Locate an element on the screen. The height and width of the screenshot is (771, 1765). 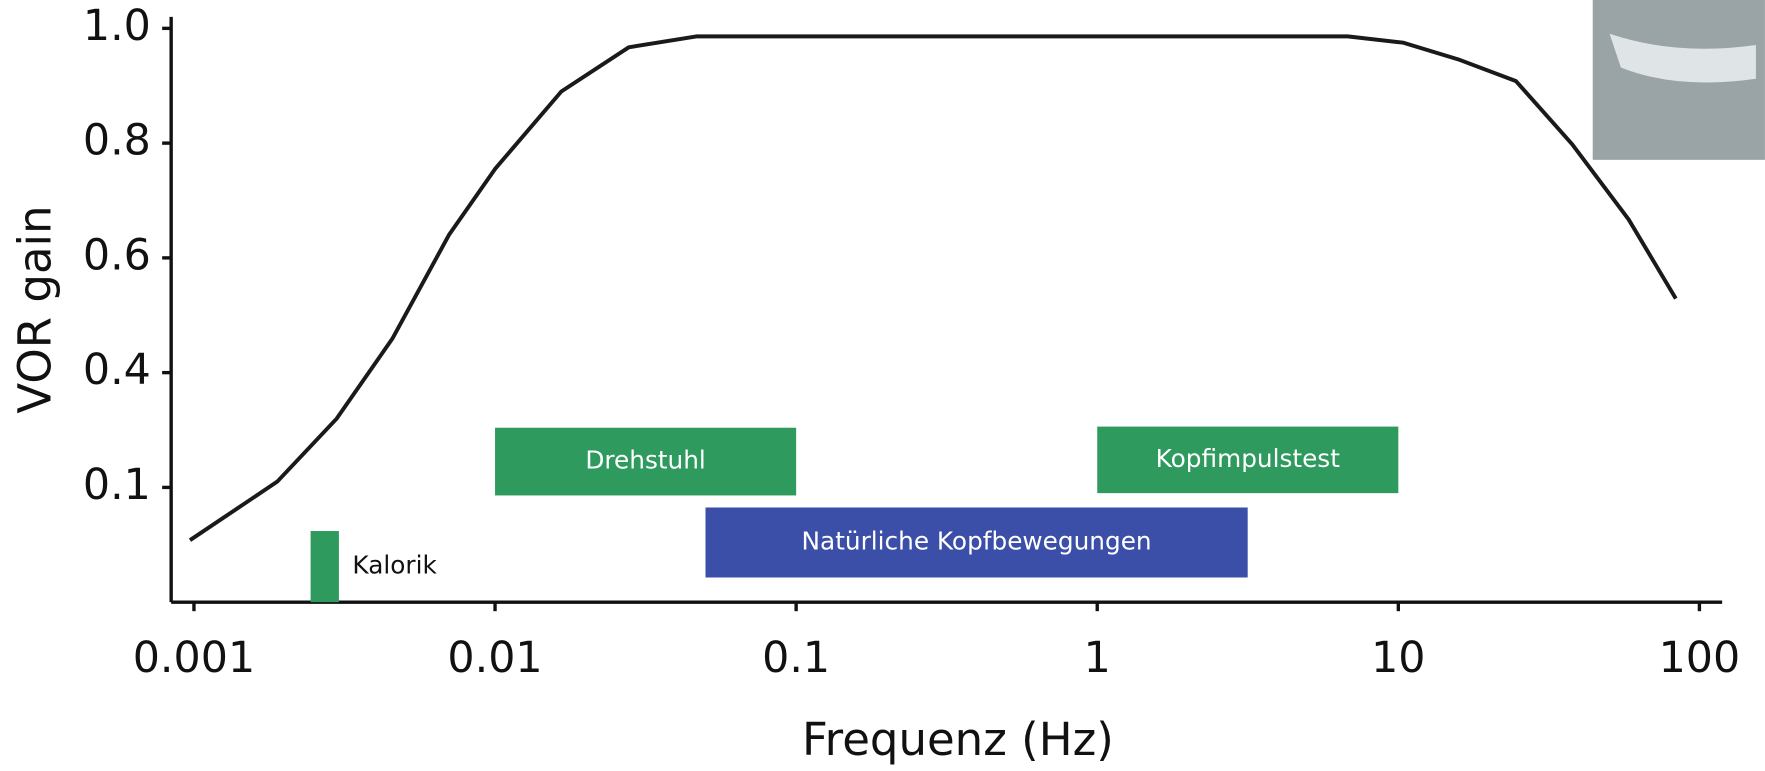
x-tick-label: 1 is located at coordinates (1097, 658).